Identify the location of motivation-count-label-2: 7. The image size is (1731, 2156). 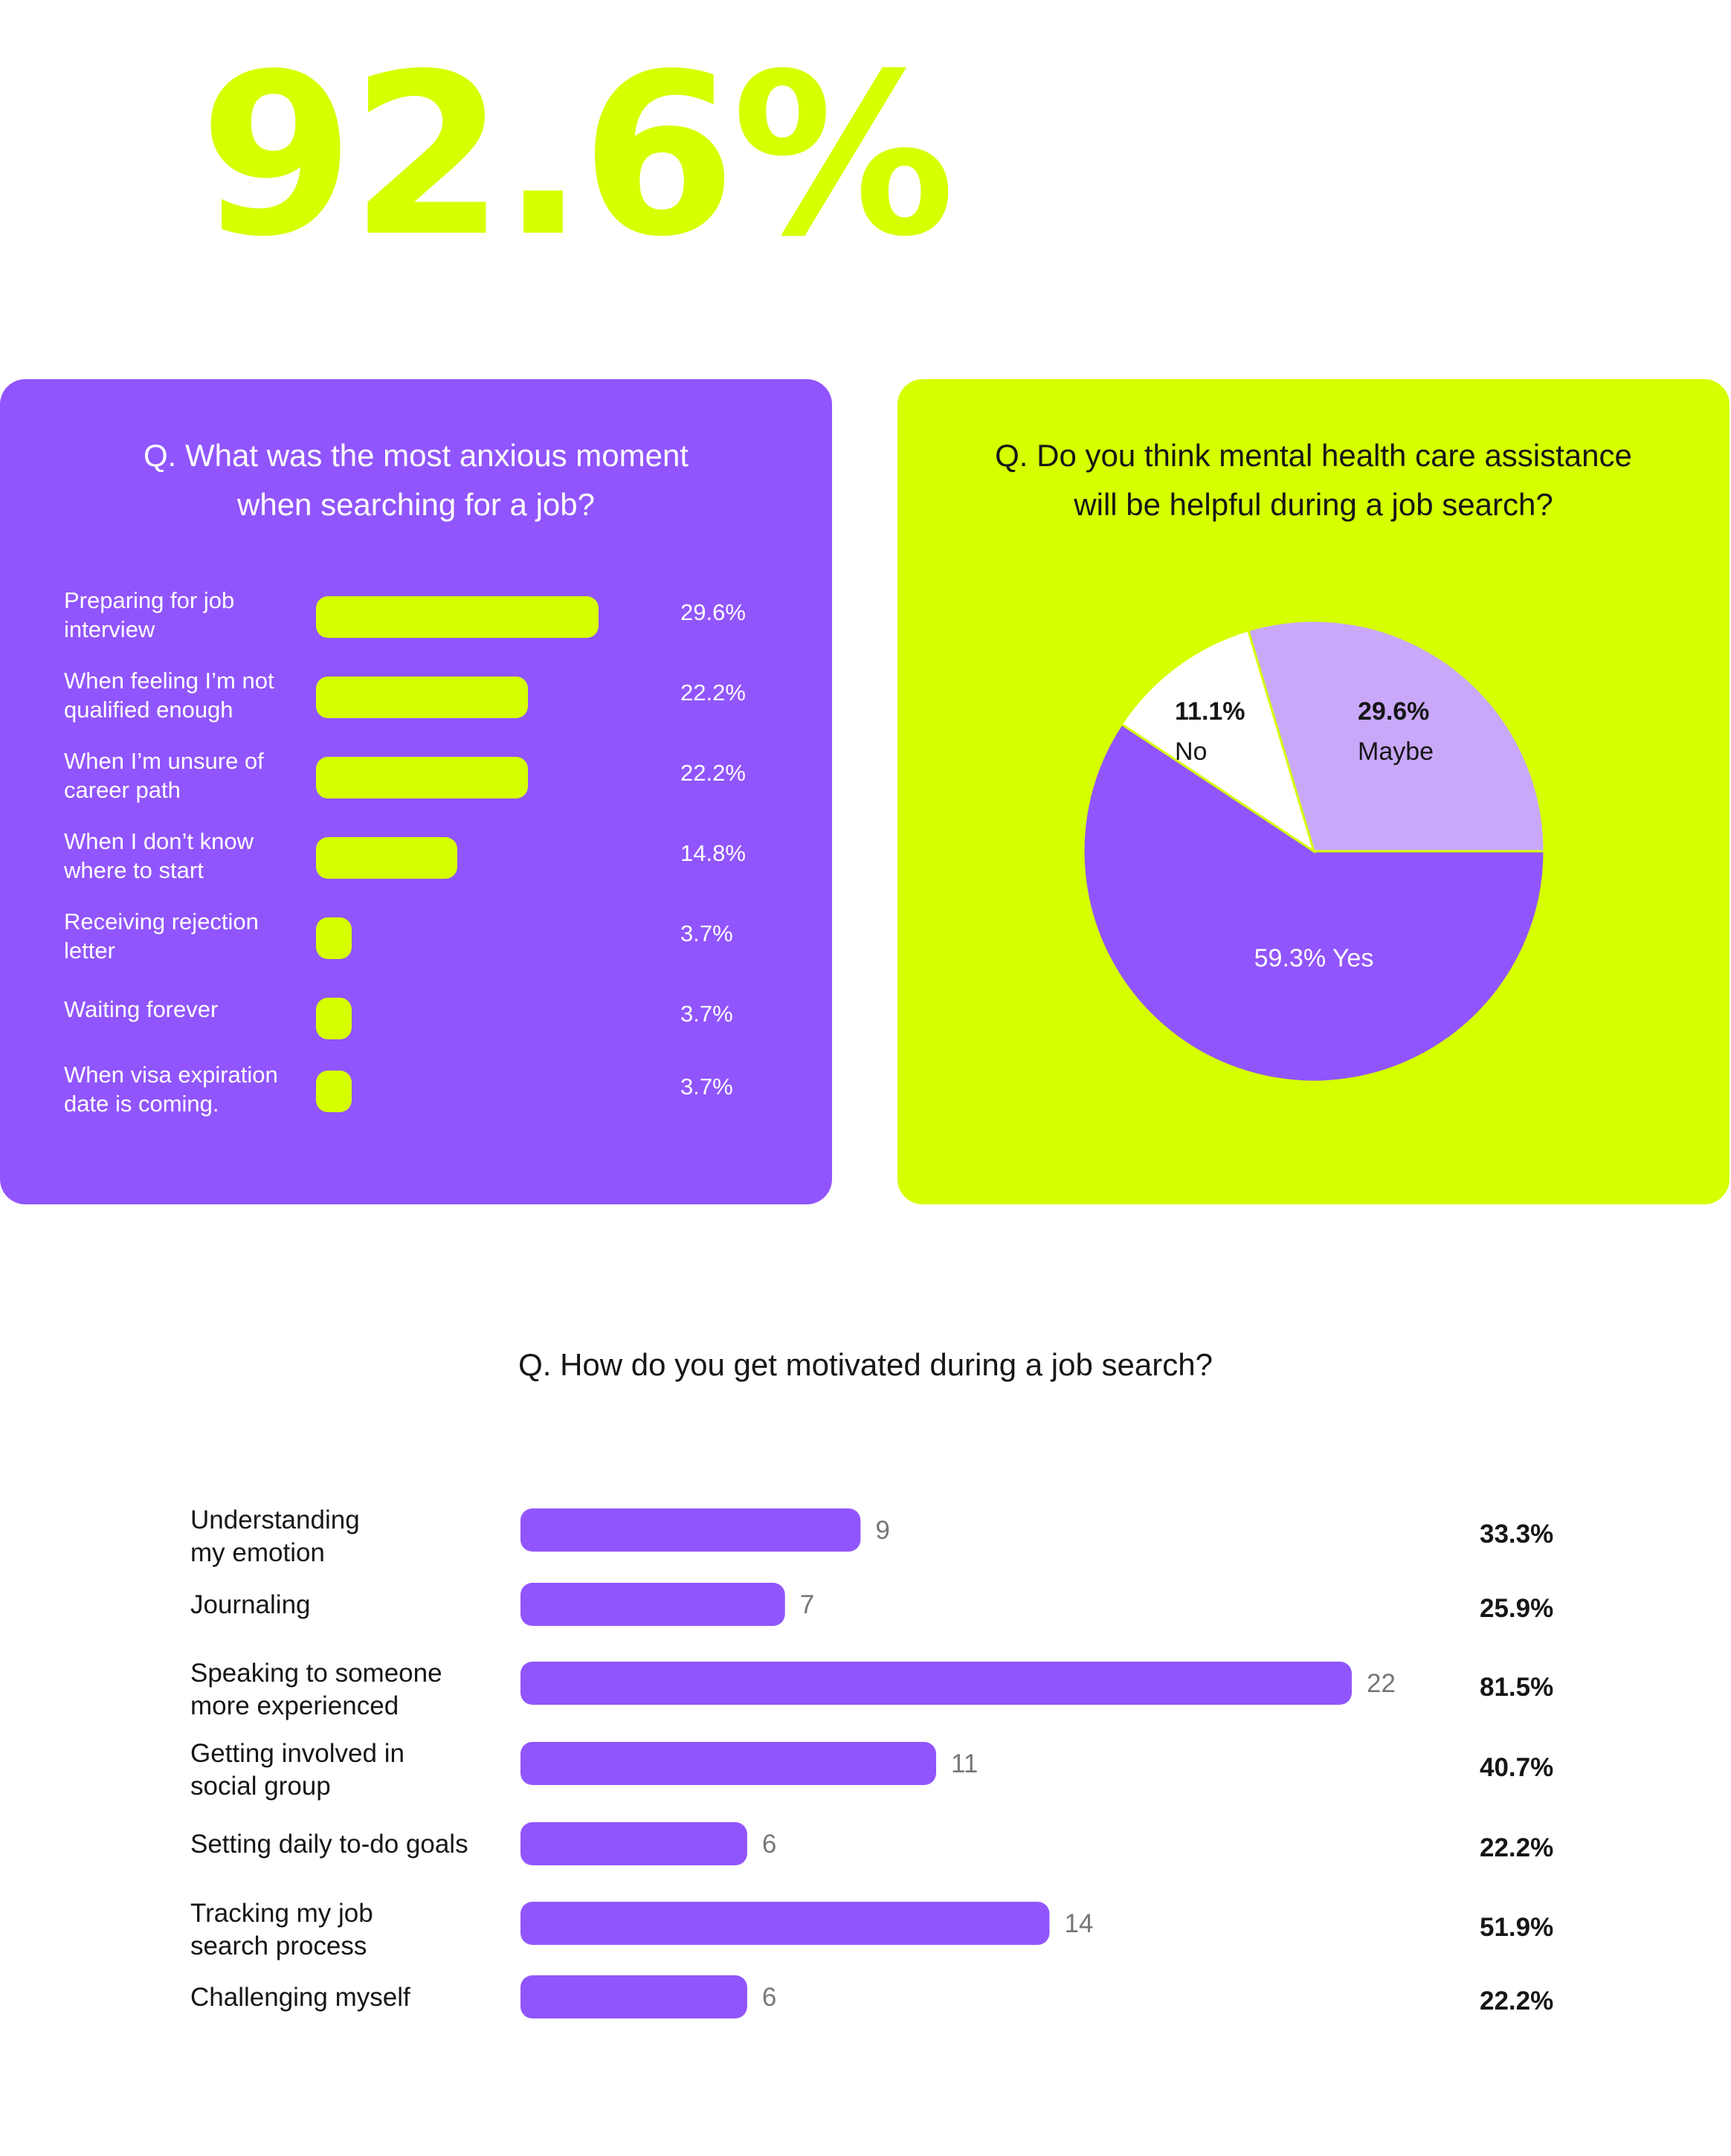
(807, 1605).